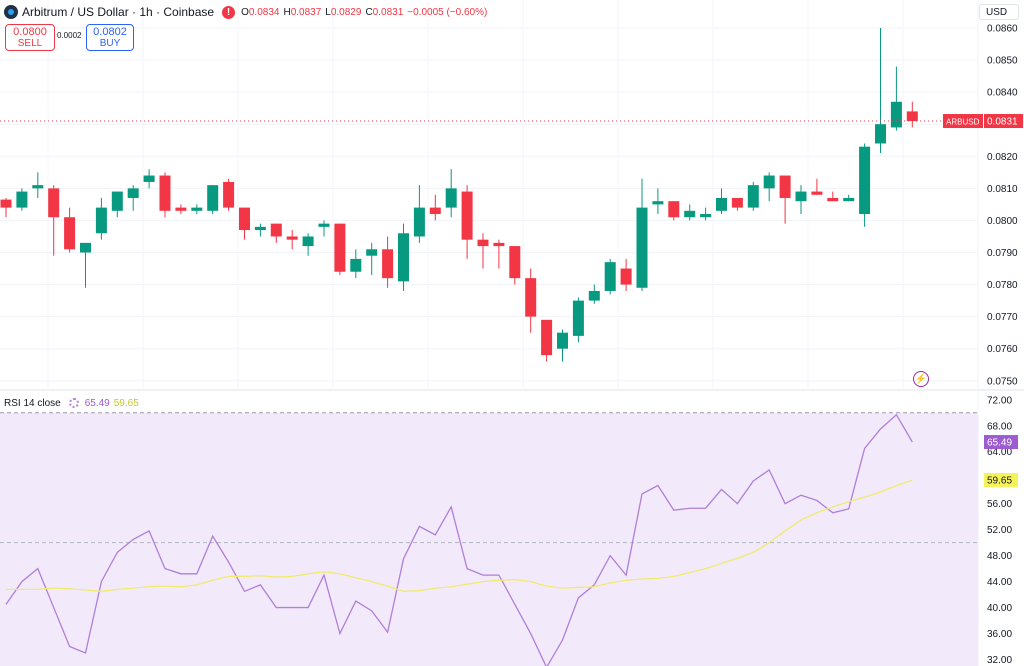  Describe the element at coordinates (999, 634) in the screenshot. I see `rsi-tick-label: 36.00` at that location.